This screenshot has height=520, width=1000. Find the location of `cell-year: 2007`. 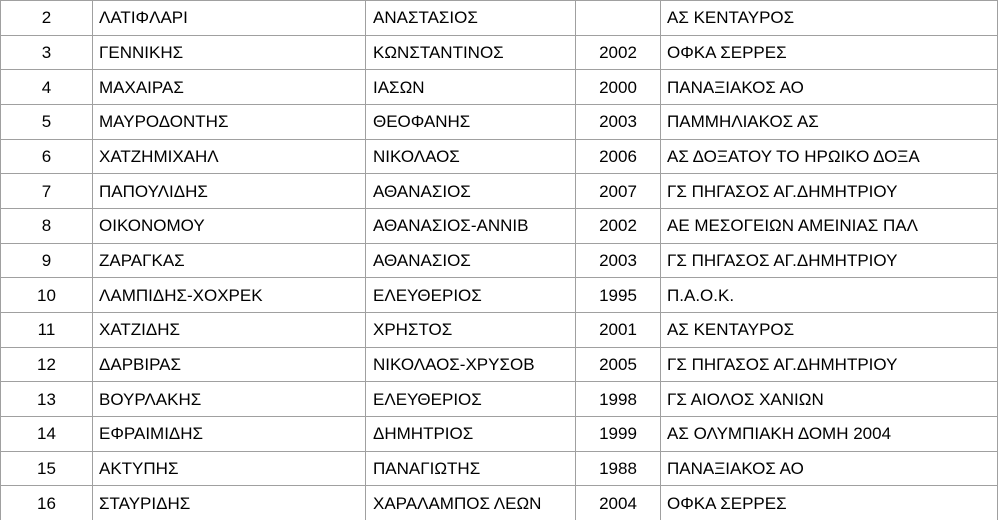

cell-year: 2007 is located at coordinates (618, 191).